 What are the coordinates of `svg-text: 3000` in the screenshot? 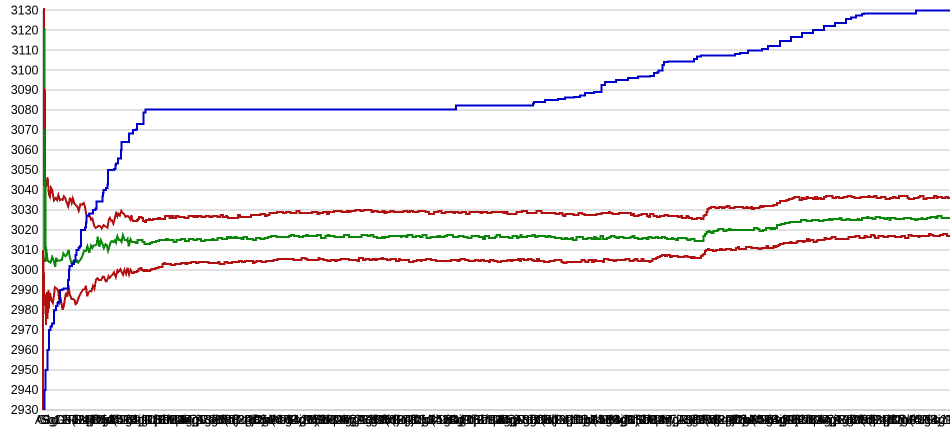 It's located at (25, 270).